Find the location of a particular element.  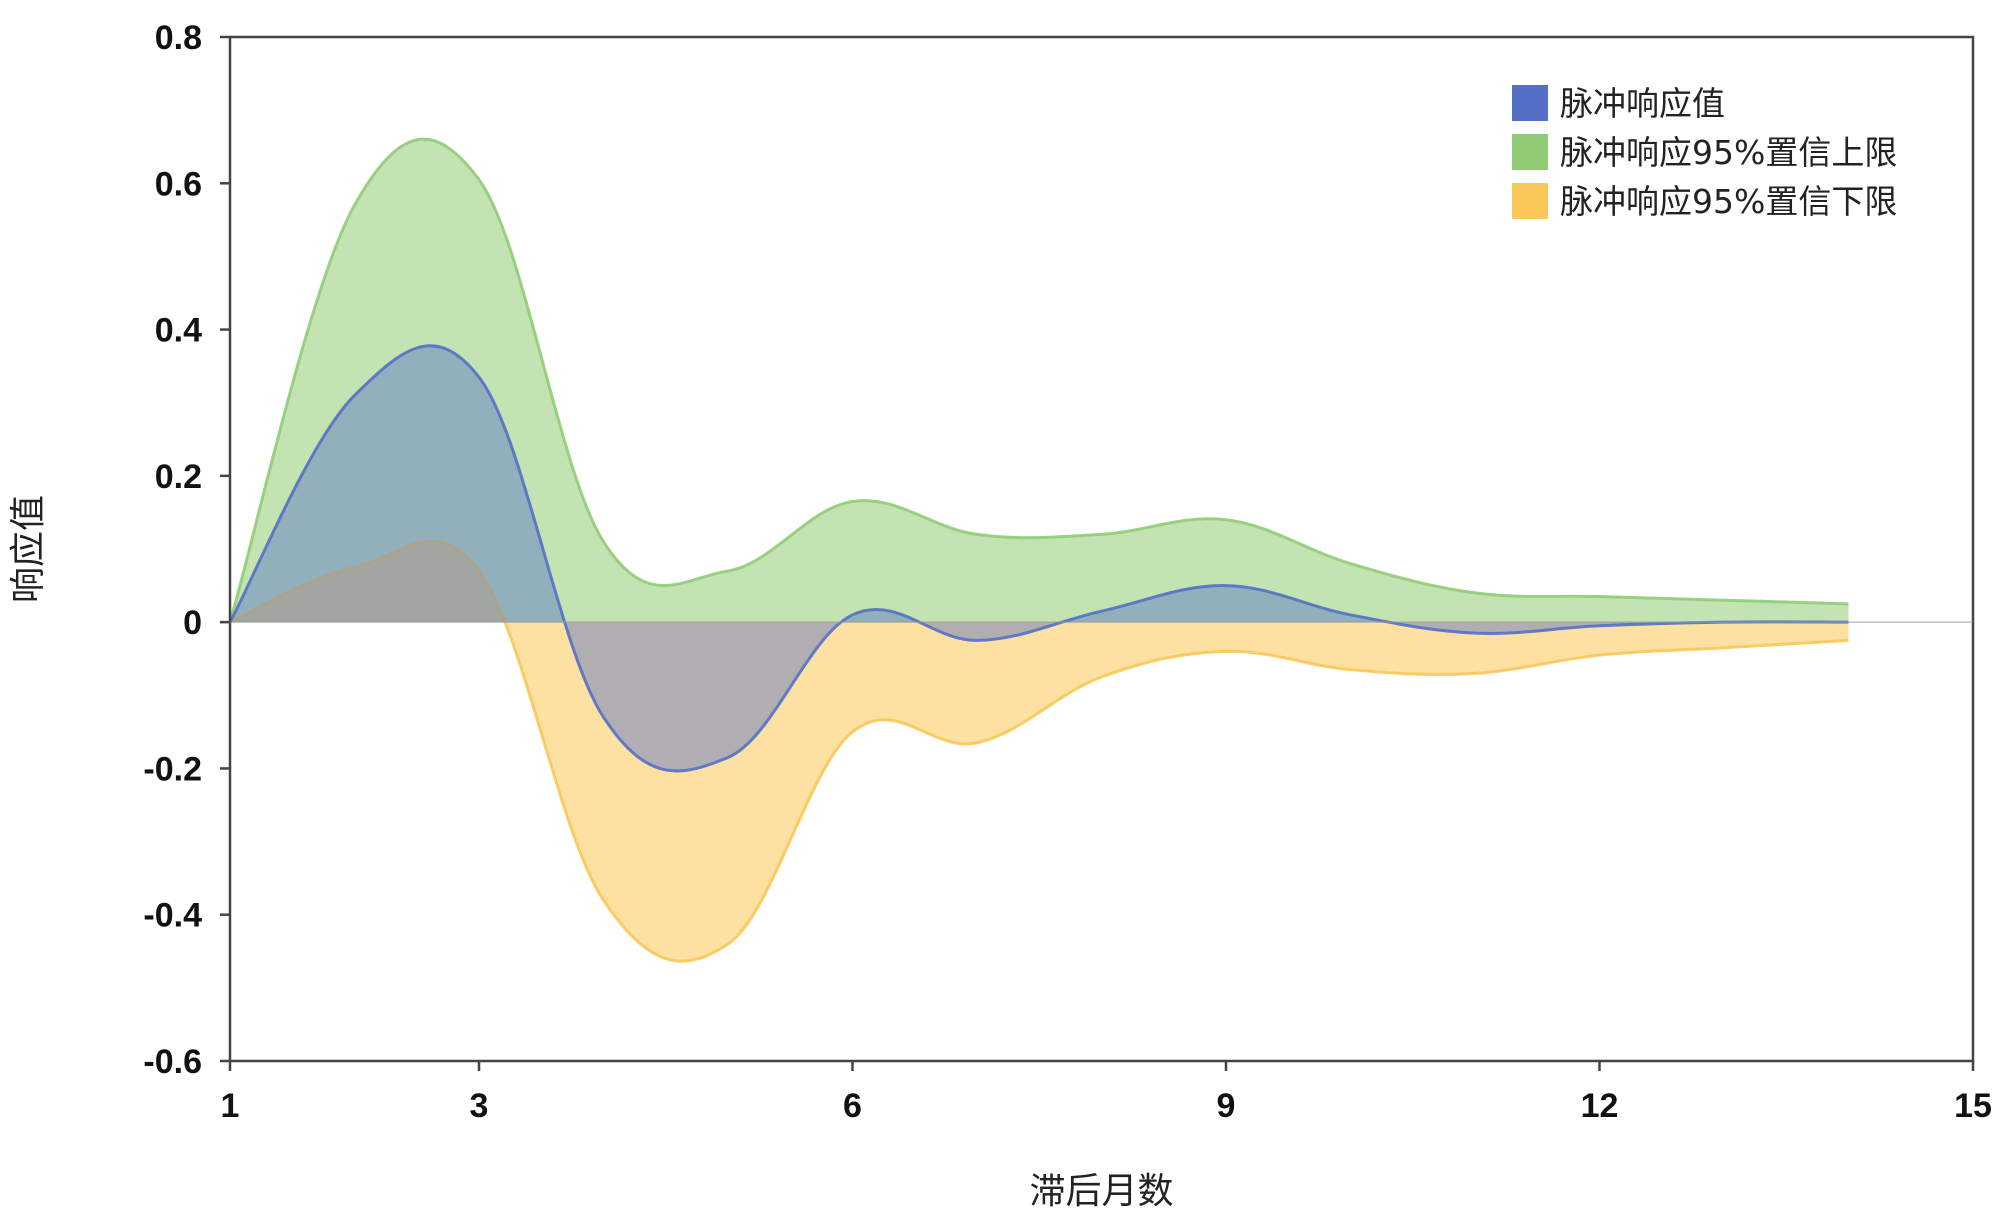

legend-label-lower-95-bound: 脉冲响应95%置信下限 is located at coordinates (1728, 201).